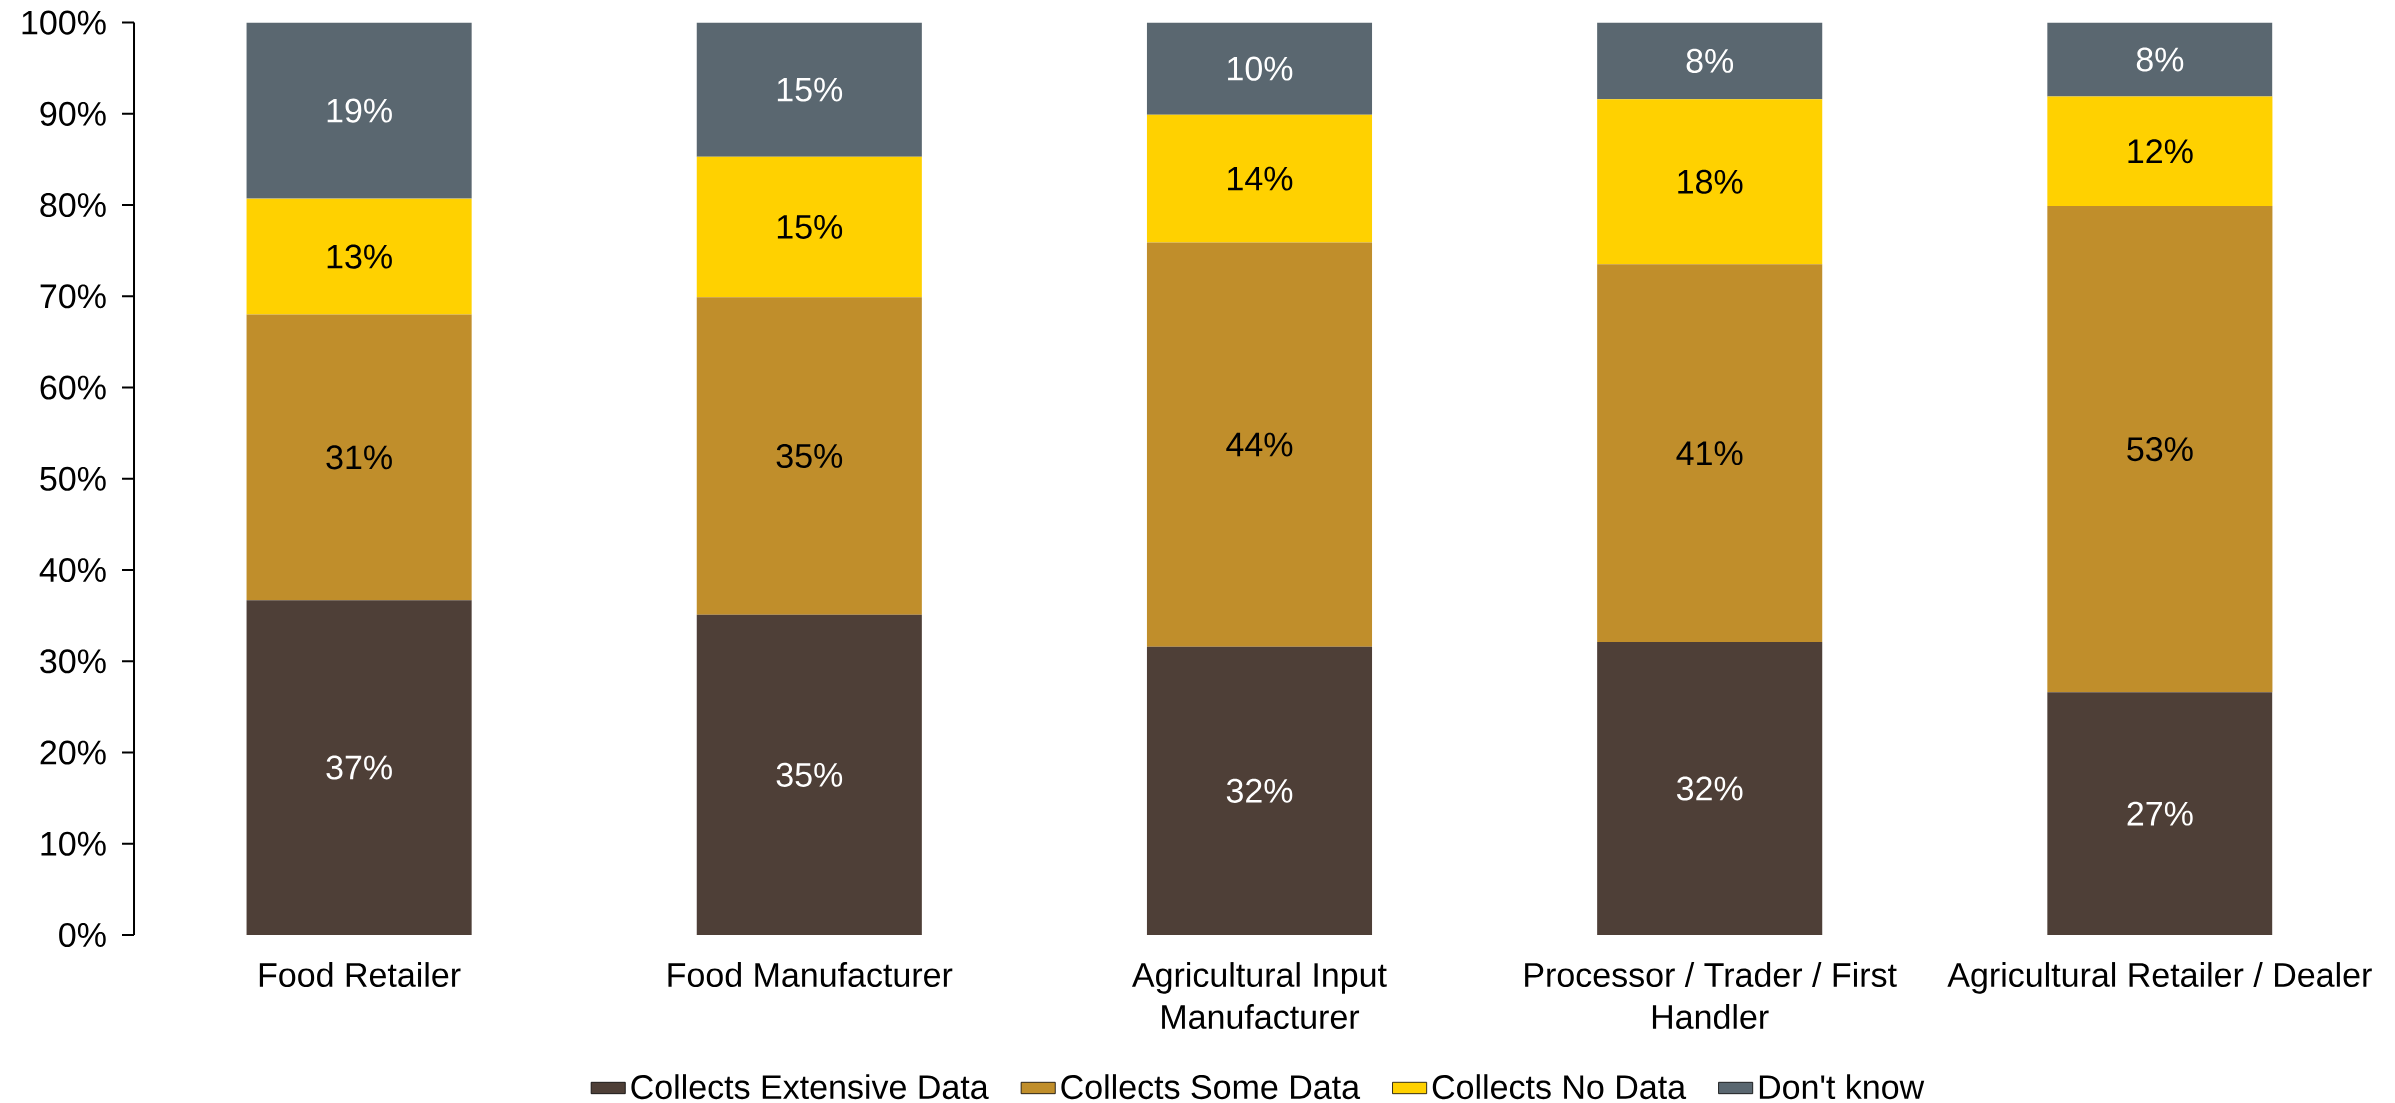  What do you see at coordinates (360, 975) in the screenshot?
I see `x-tick-label: Food Retailer` at bounding box center [360, 975].